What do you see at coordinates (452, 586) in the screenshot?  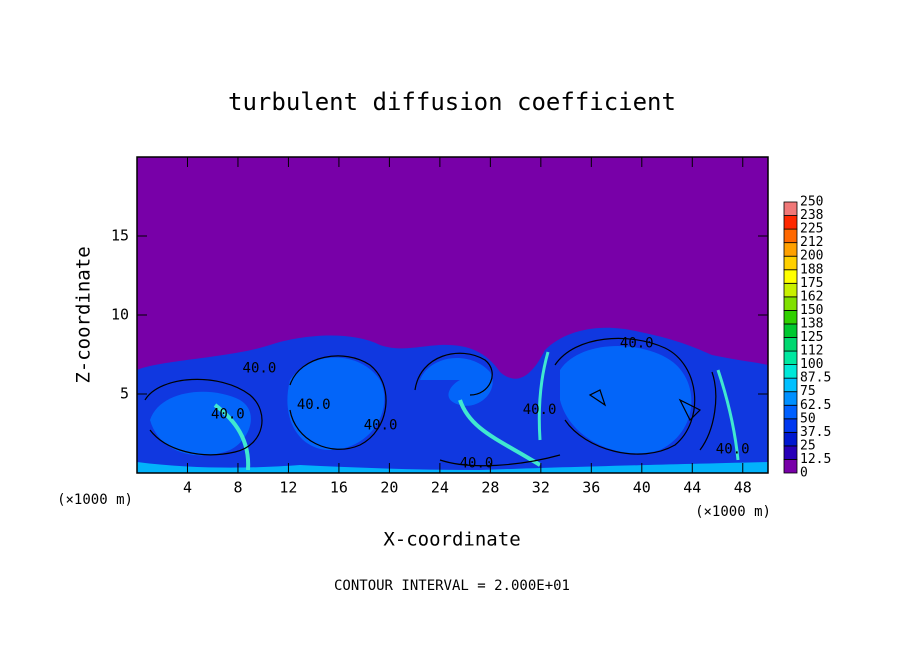 I see `footnote: CONTOUR INTERVAL = 2.000E+01` at bounding box center [452, 586].